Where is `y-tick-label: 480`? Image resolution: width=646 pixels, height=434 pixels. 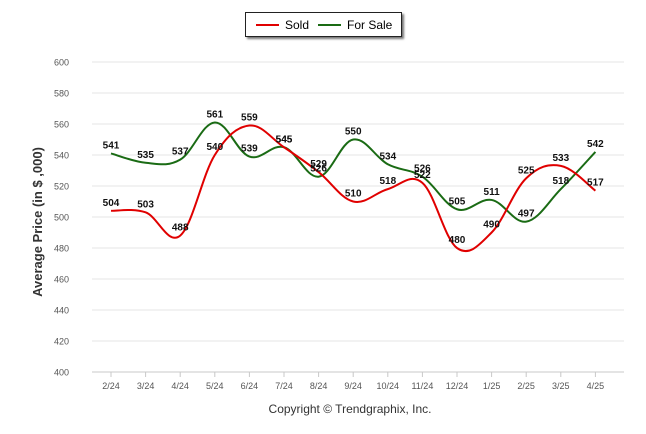
y-tick-label: 480 is located at coordinates (61, 249).